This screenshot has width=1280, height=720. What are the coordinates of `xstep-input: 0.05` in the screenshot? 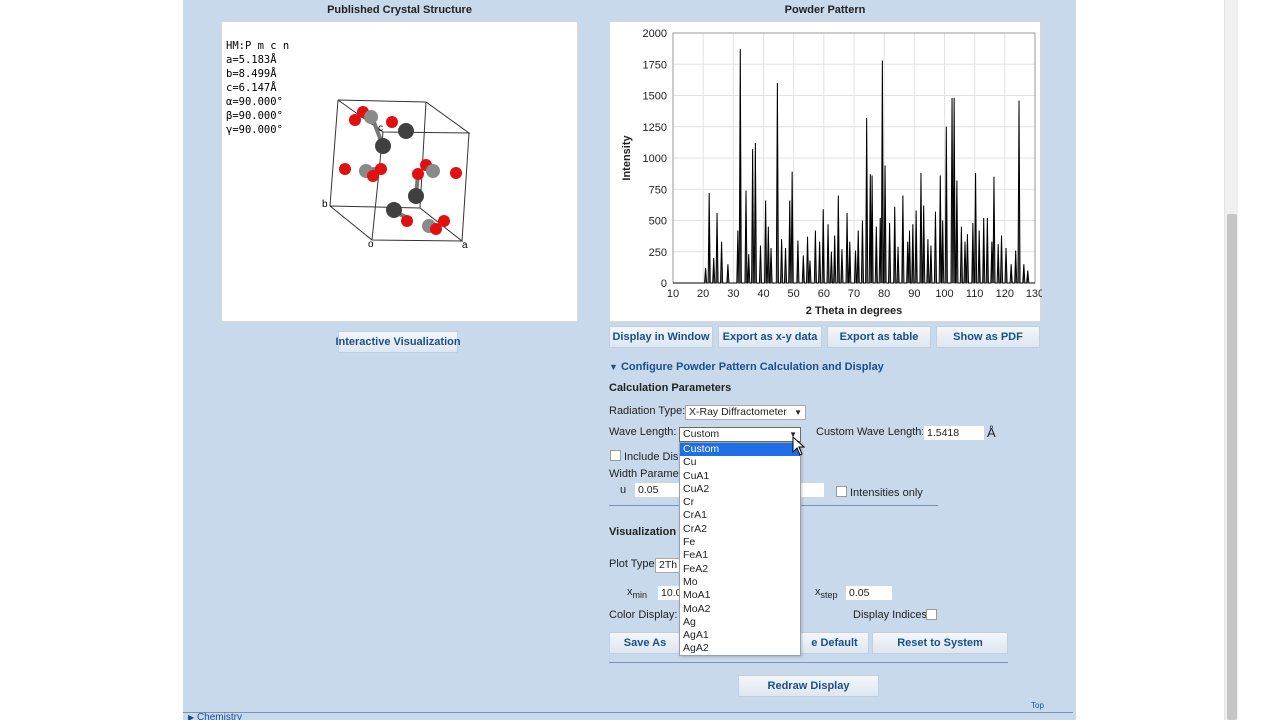 It's located at (869, 593).